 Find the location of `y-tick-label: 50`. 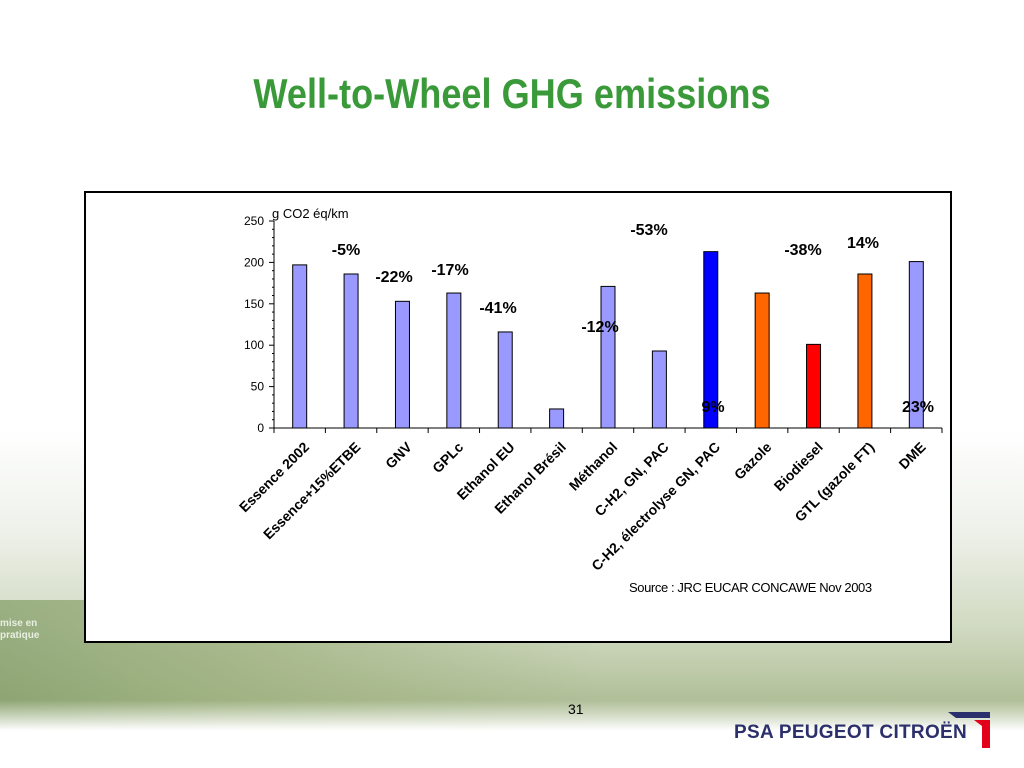

y-tick-label: 50 is located at coordinates (258, 387).